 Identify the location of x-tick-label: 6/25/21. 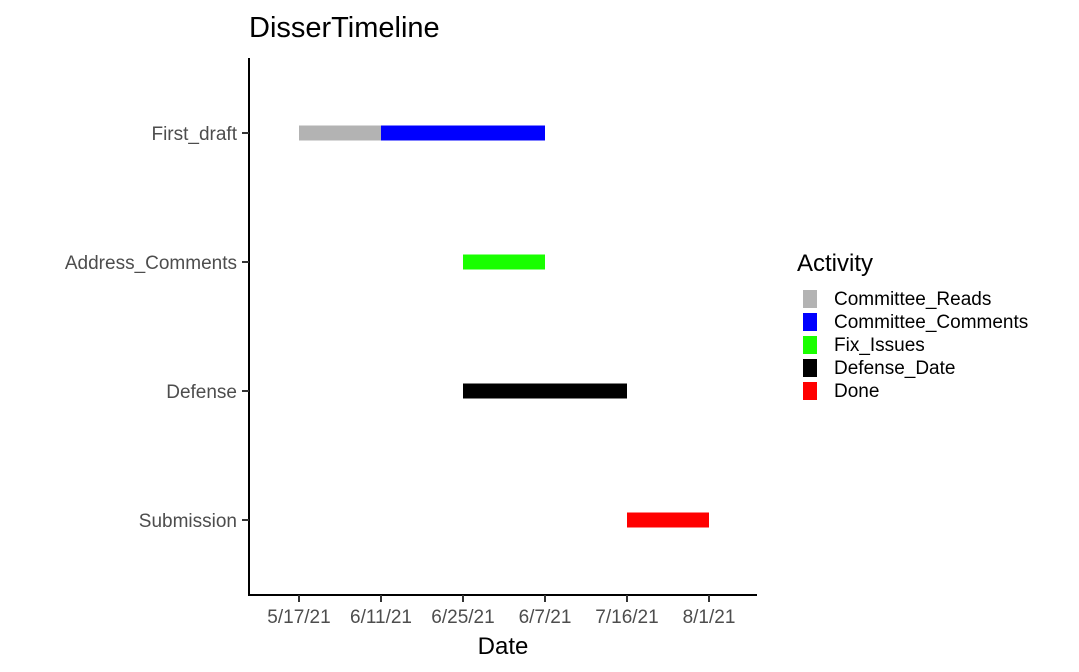
(462, 617).